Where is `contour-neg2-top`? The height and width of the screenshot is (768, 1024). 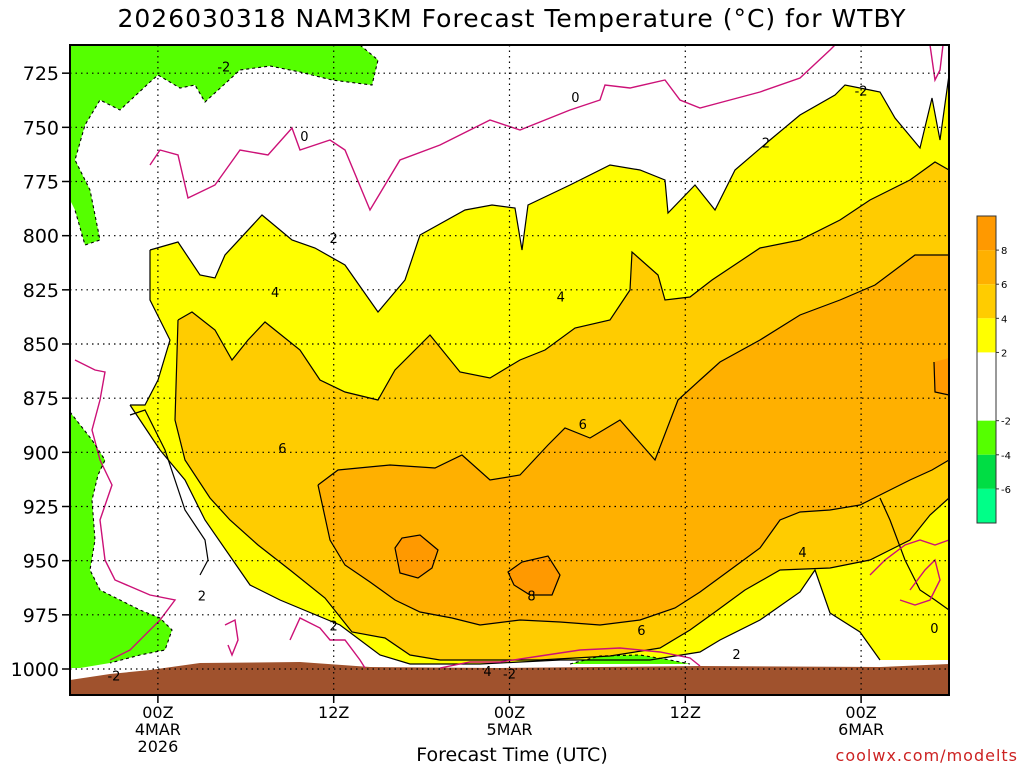 contour-neg2-top is located at coordinates (226, 145).